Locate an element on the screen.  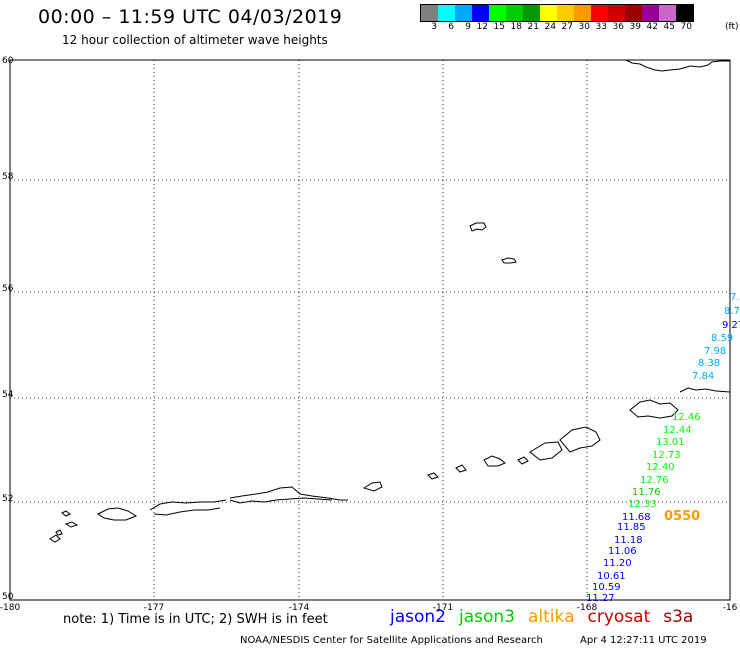
wave-height-value: 8.38 is located at coordinates (709, 363).